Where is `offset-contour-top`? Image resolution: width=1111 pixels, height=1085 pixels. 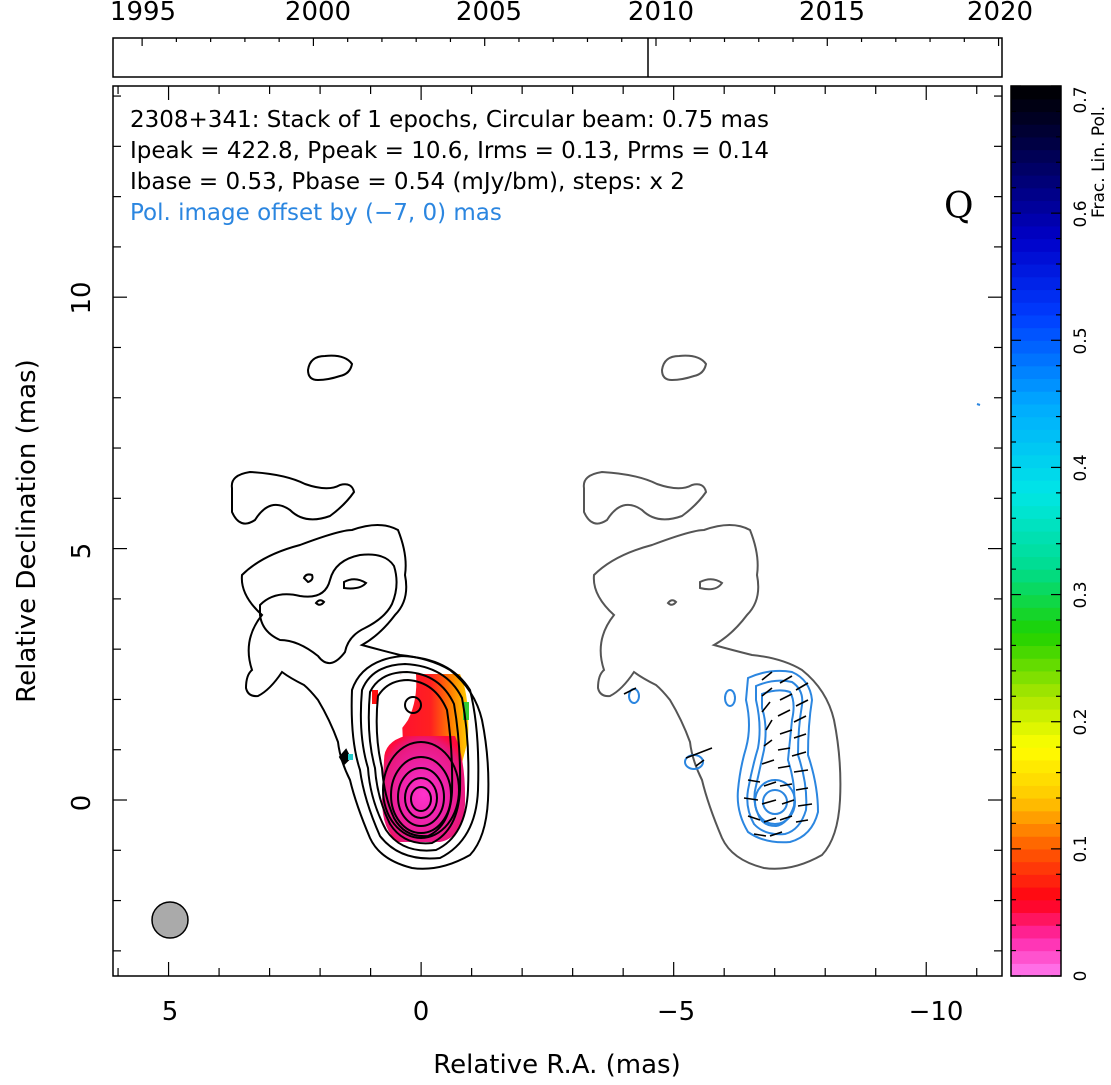 offset-contour-top is located at coordinates (684, 368).